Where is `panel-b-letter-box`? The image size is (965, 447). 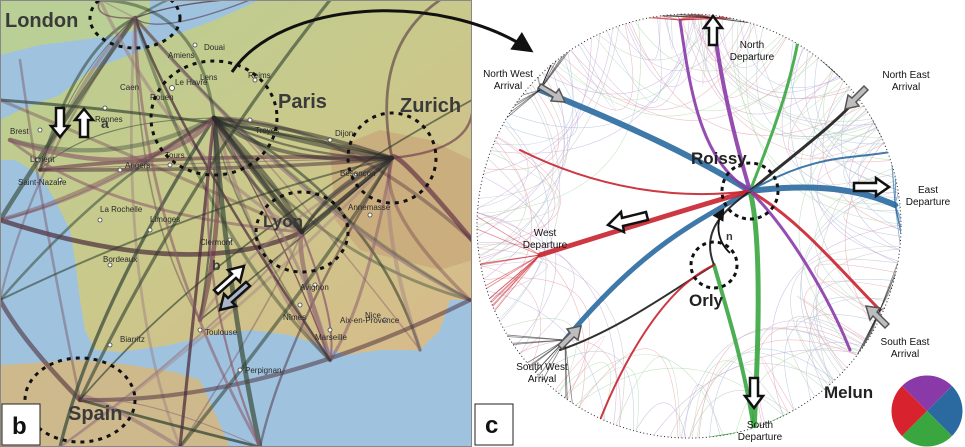 panel-b-letter-box is located at coordinates (21, 424).